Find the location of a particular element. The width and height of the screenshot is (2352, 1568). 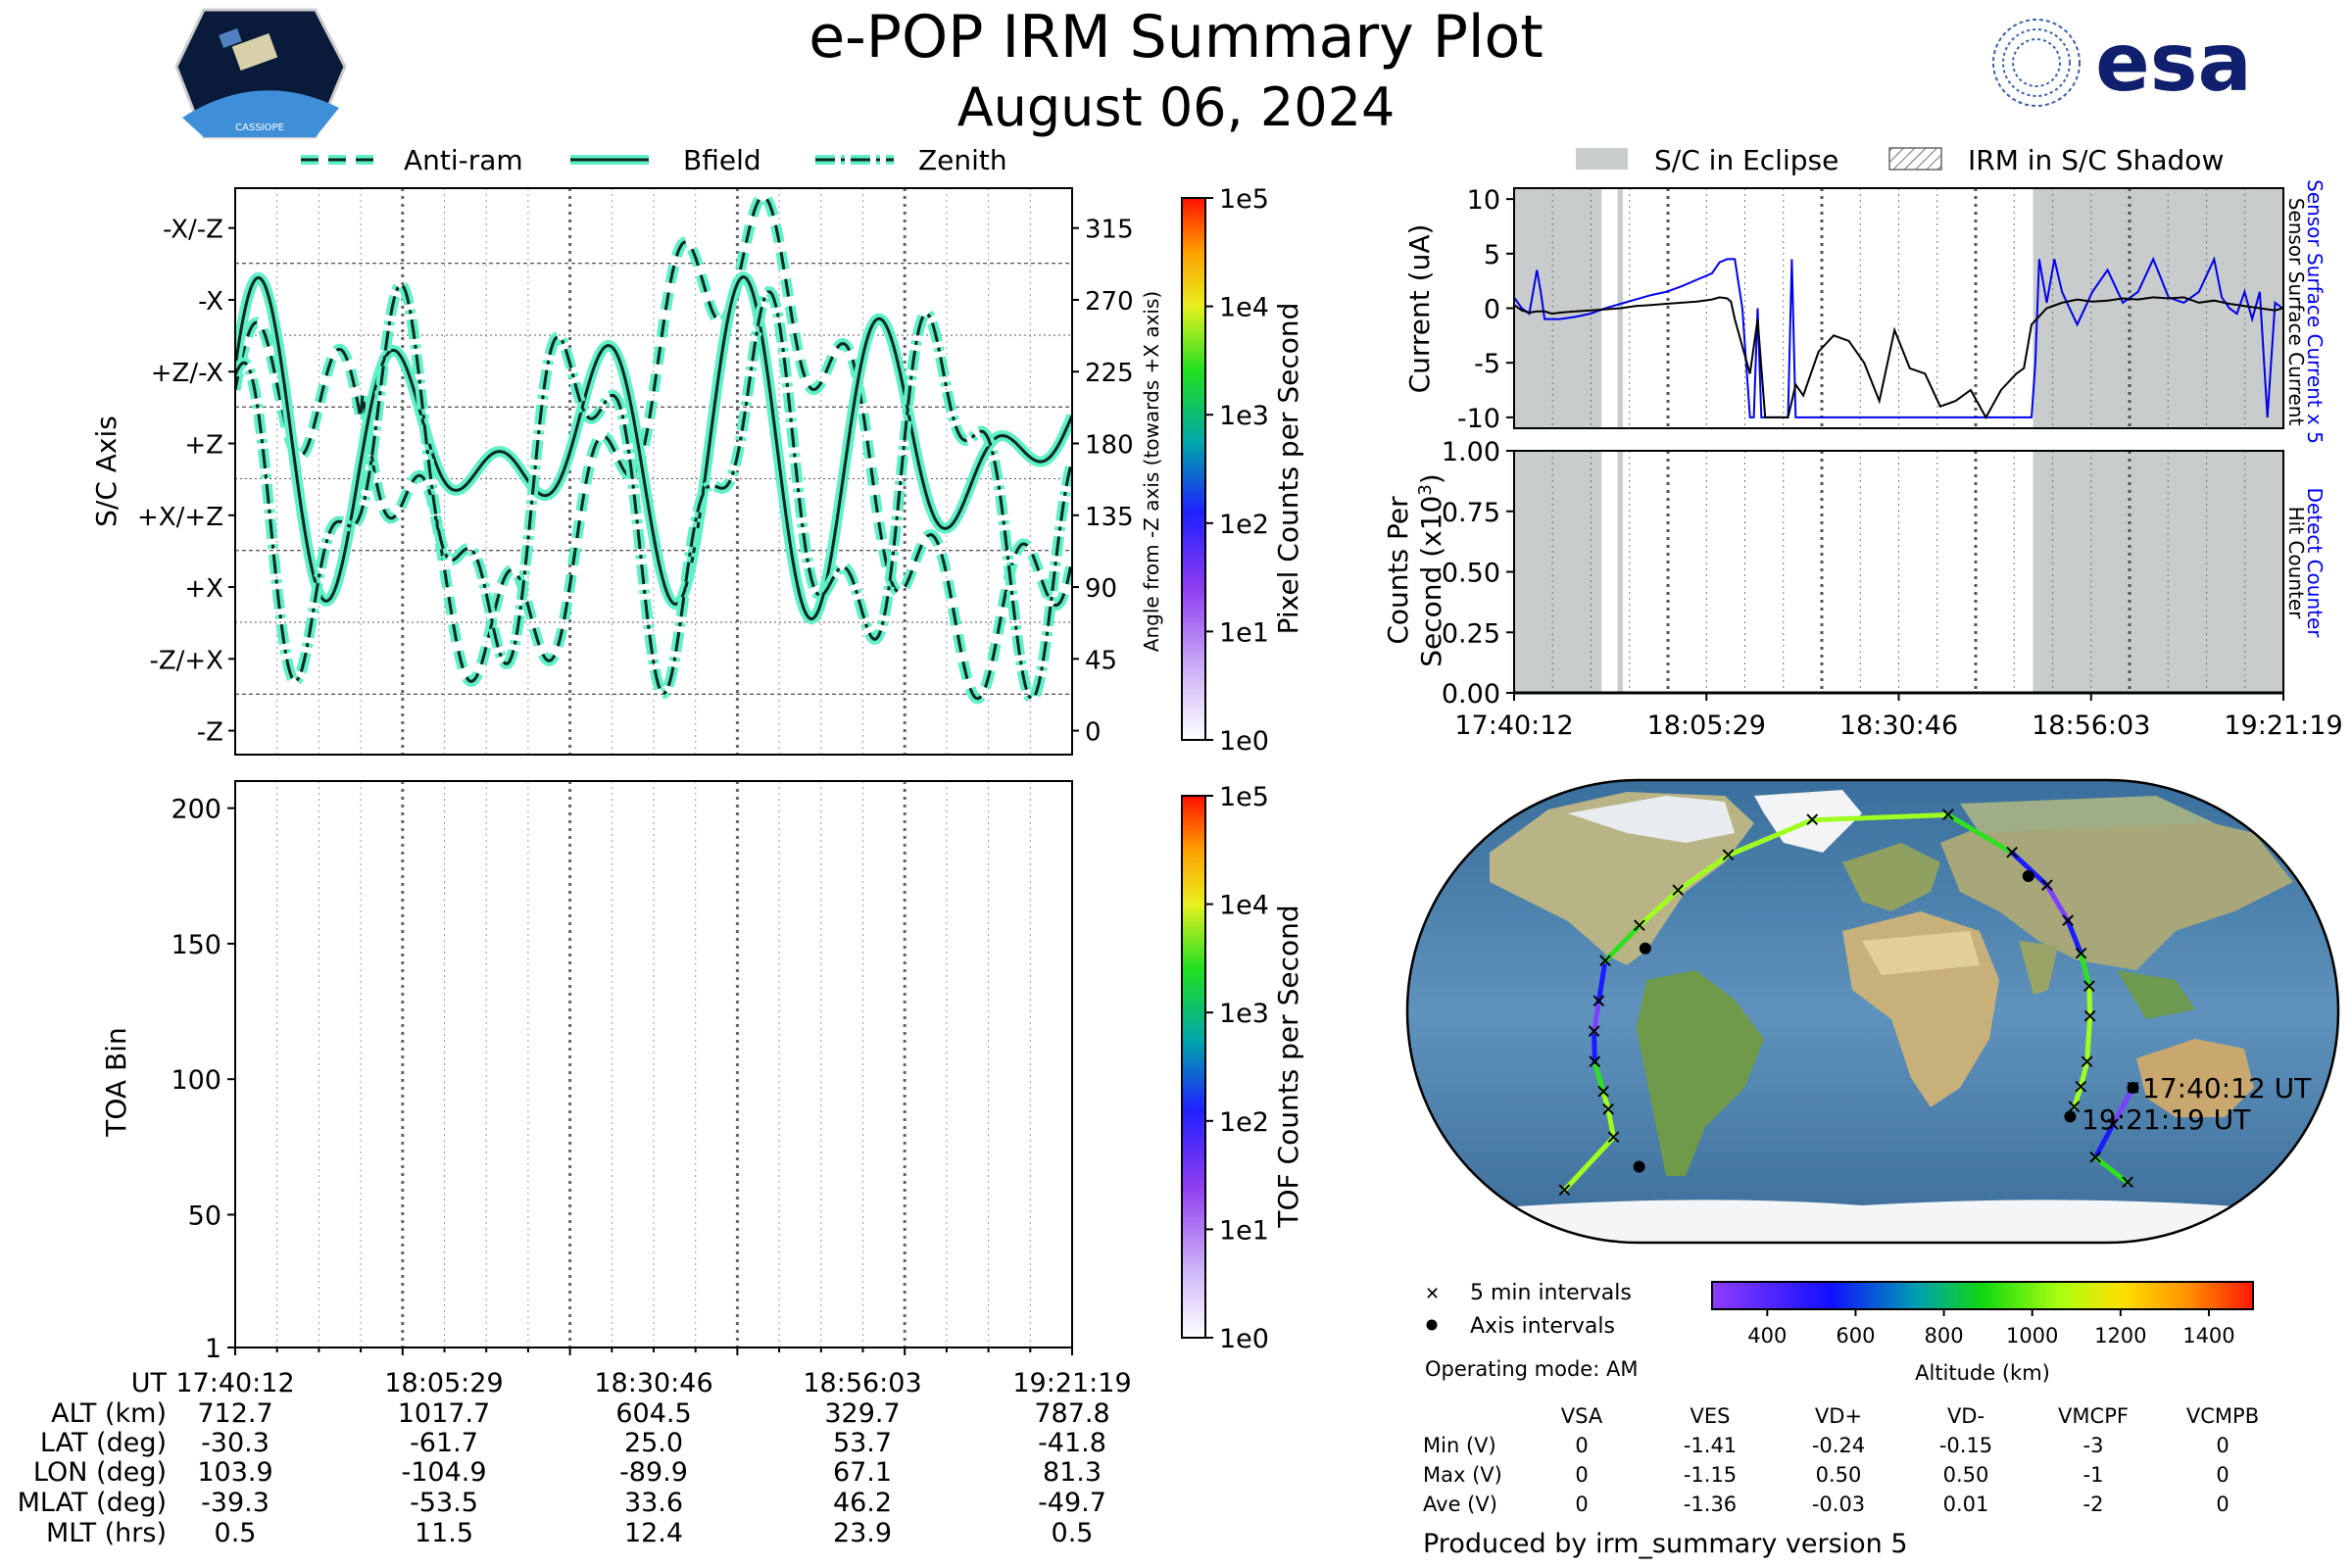

orbit-track: ✕✕✕✕✕✕✕✕✕✕✕✕✕✕✕✕✕✕✕✕✕✕✕✕✕✕ is located at coordinates (1848, 1003).